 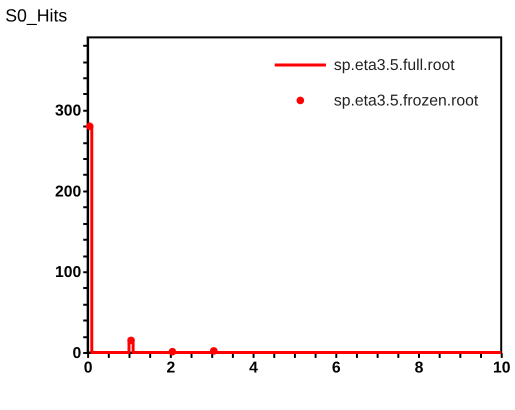 What do you see at coordinates (253, 368) in the screenshot?
I see `x-tick-label: 4` at bounding box center [253, 368].